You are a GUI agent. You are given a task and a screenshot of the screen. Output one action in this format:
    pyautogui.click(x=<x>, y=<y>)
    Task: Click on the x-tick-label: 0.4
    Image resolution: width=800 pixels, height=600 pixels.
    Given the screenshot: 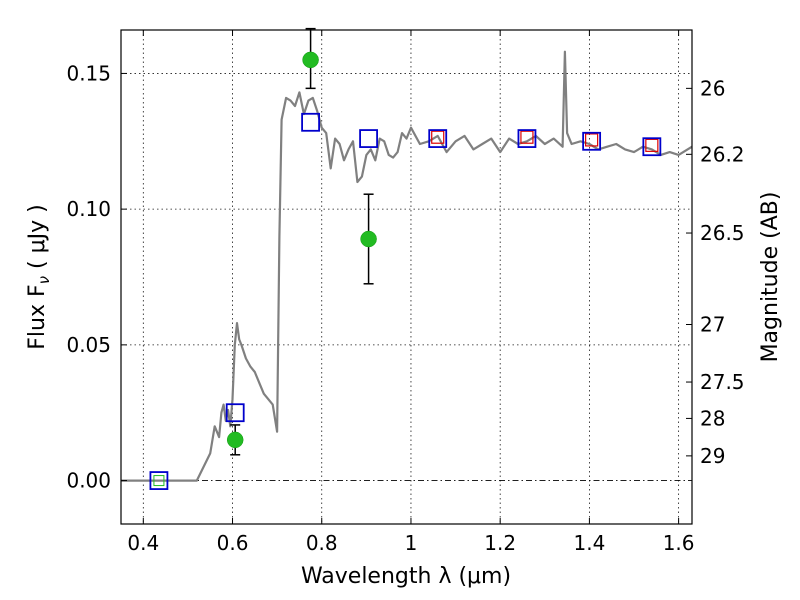 What is the action you would take?
    pyautogui.click(x=143, y=543)
    